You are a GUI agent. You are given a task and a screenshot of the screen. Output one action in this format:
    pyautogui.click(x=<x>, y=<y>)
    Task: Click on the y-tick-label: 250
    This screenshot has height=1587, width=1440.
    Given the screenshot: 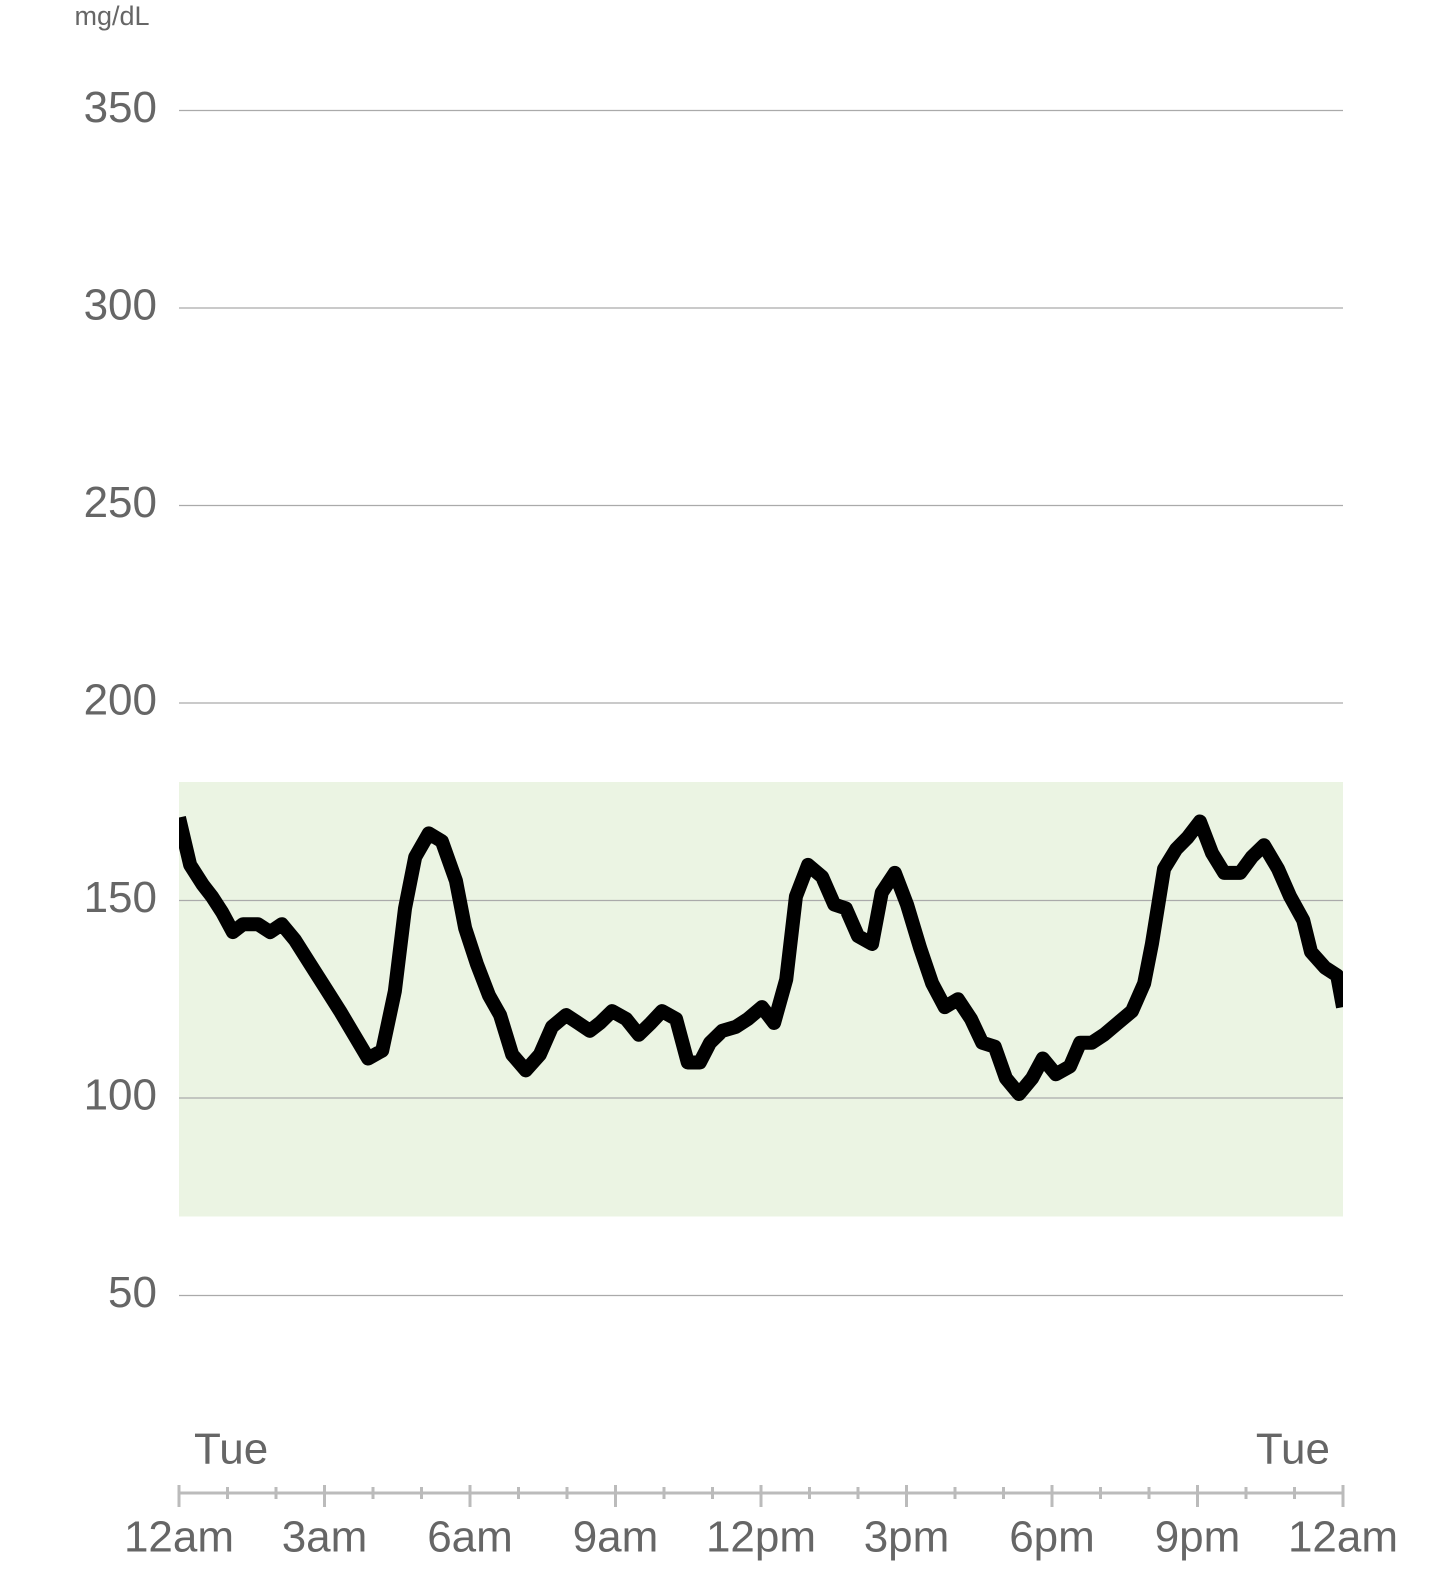 What is the action you would take?
    pyautogui.click(x=120, y=502)
    